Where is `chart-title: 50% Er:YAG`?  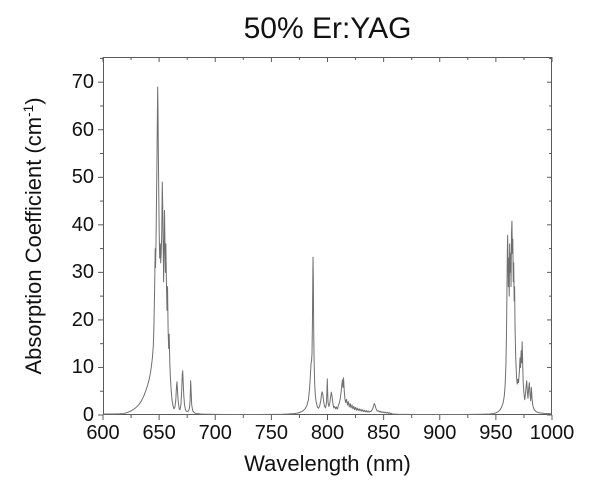 chart-title: 50% Er:YAG is located at coordinates (327, 28).